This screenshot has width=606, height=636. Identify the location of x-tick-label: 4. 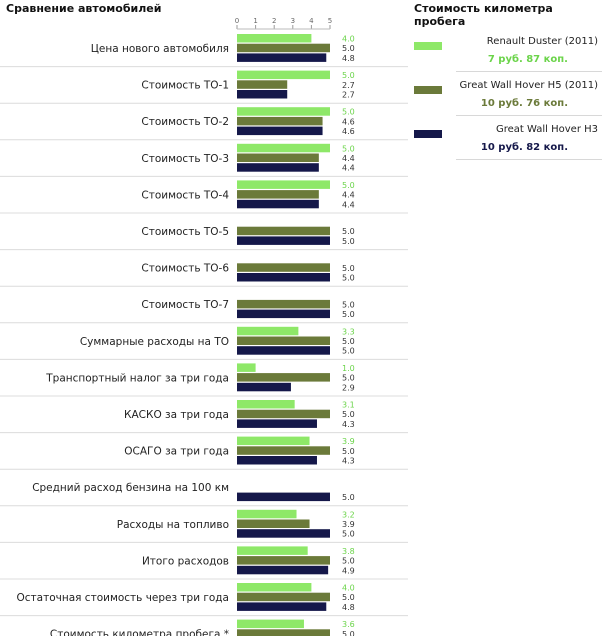
(311, 21).